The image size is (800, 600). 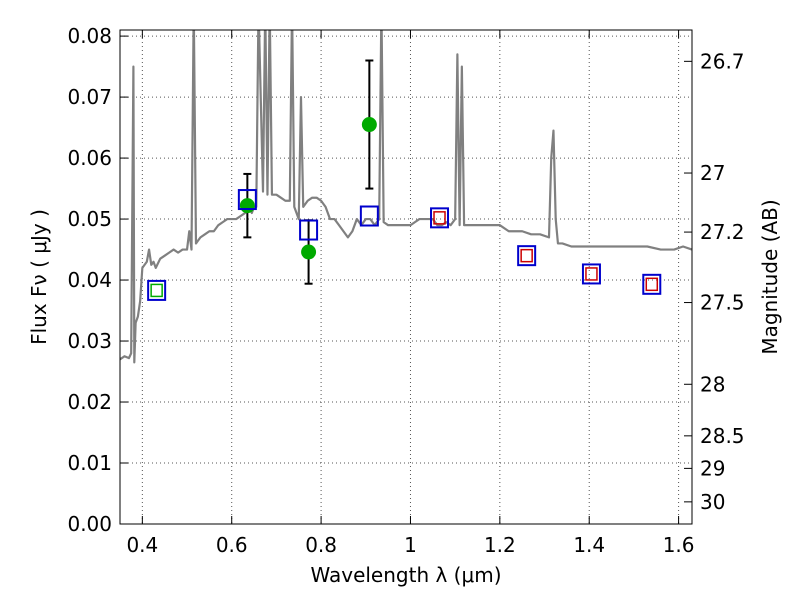 I want to click on y2-tick-label: 29, so click(x=712, y=468).